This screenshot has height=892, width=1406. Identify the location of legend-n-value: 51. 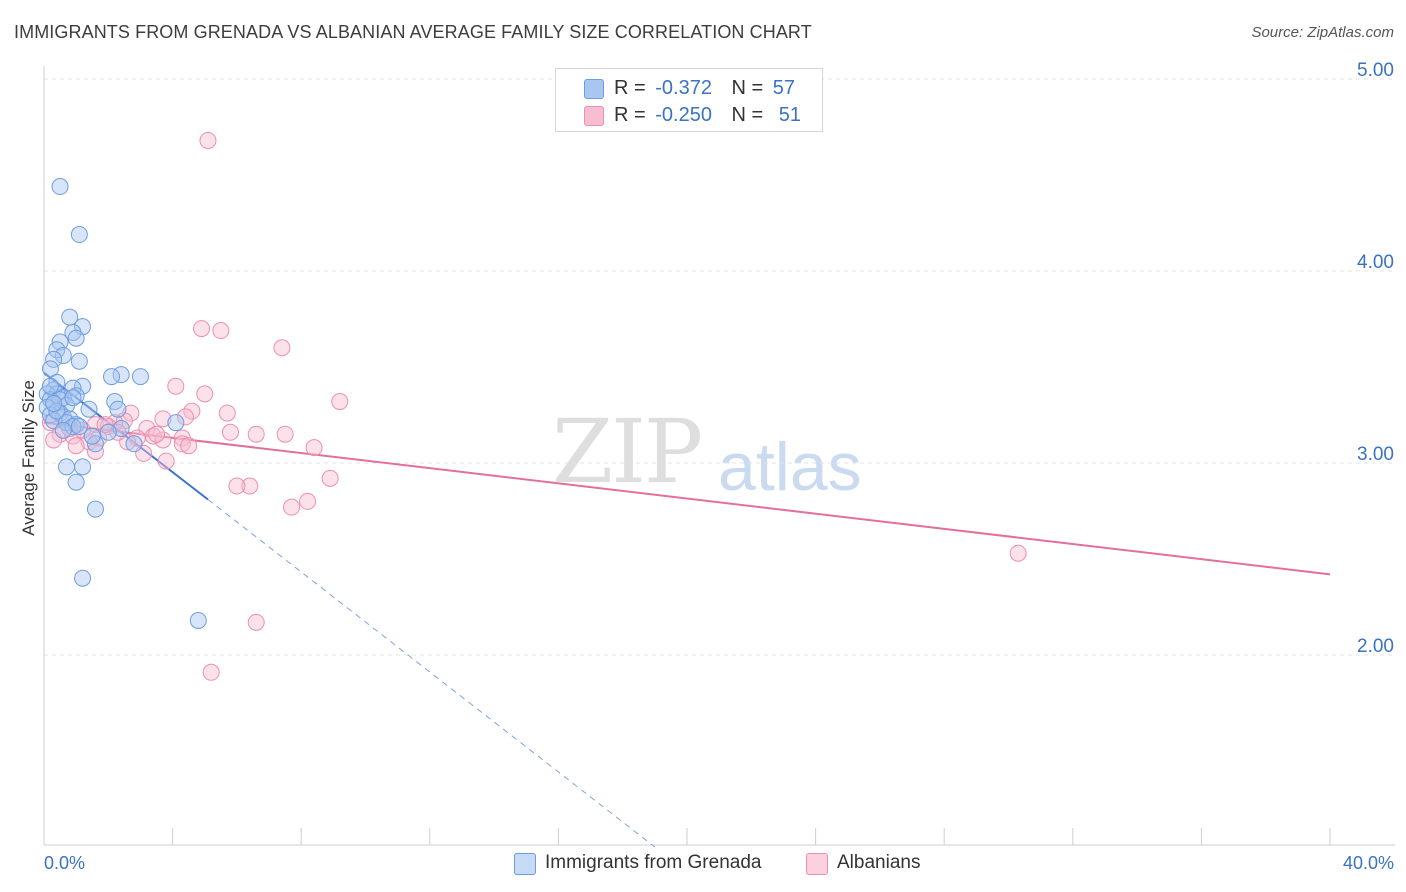
(790, 115).